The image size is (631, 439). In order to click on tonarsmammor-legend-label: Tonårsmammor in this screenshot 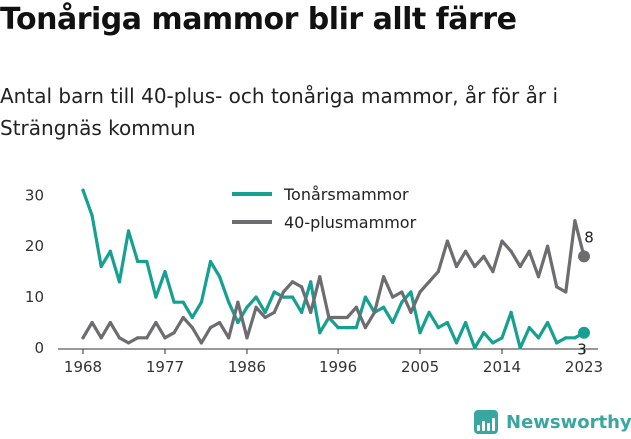, I will do `click(346, 194)`.